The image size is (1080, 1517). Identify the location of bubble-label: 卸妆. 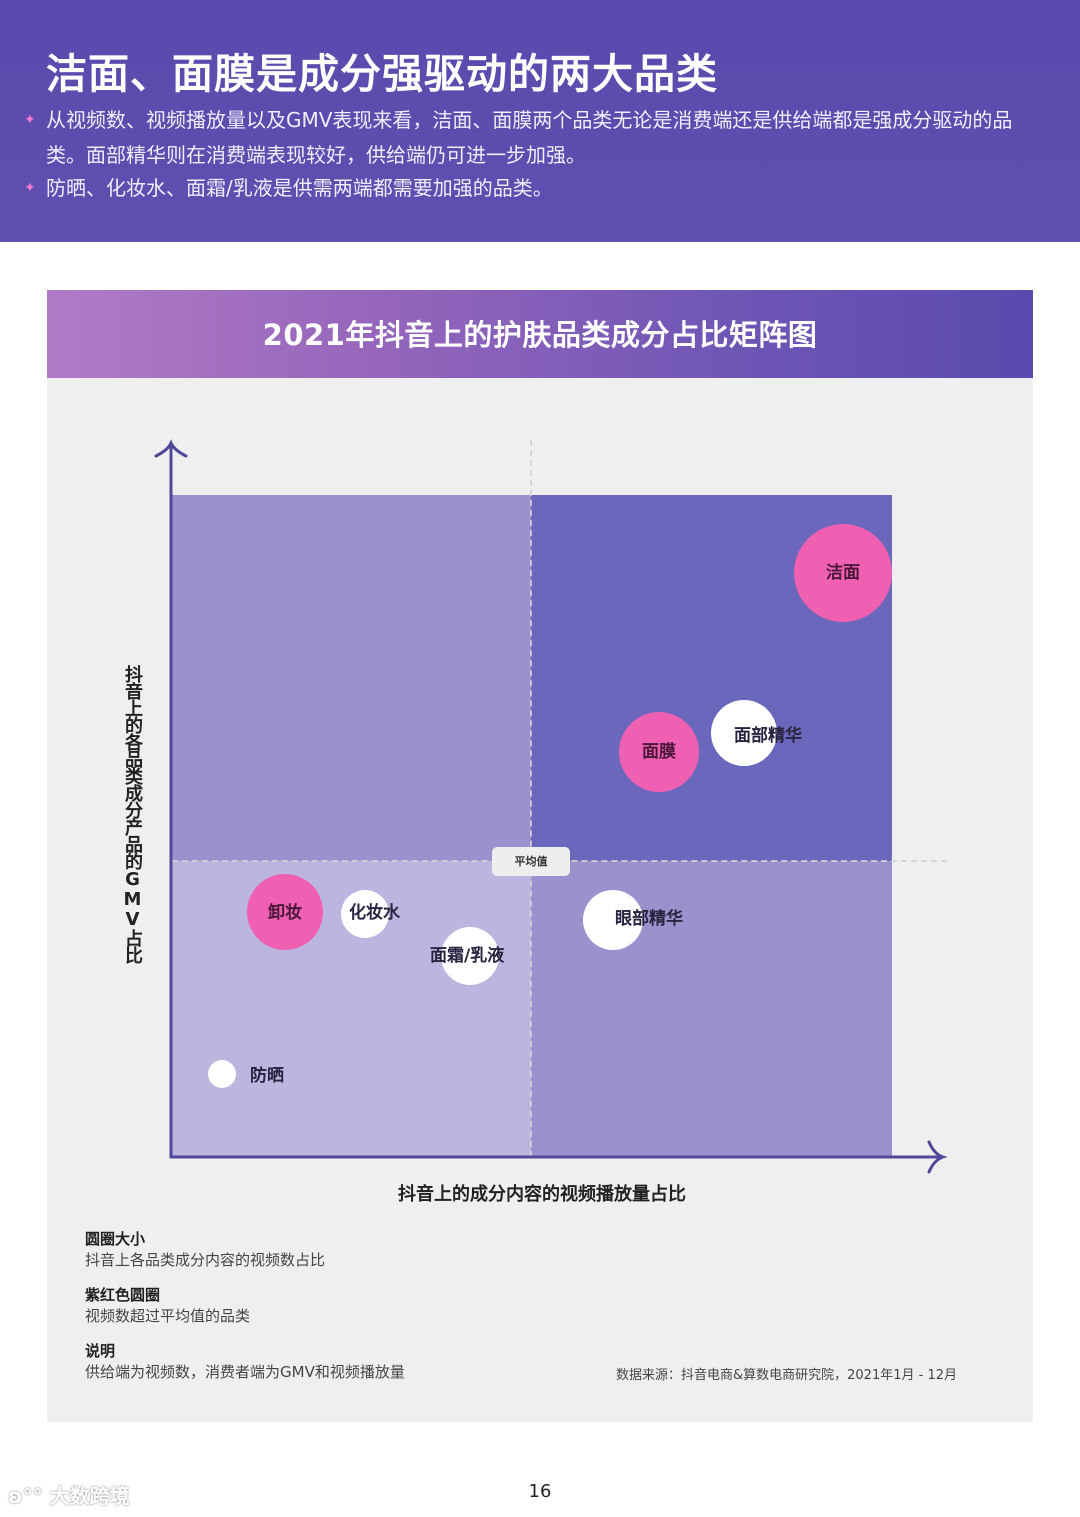
(285, 913).